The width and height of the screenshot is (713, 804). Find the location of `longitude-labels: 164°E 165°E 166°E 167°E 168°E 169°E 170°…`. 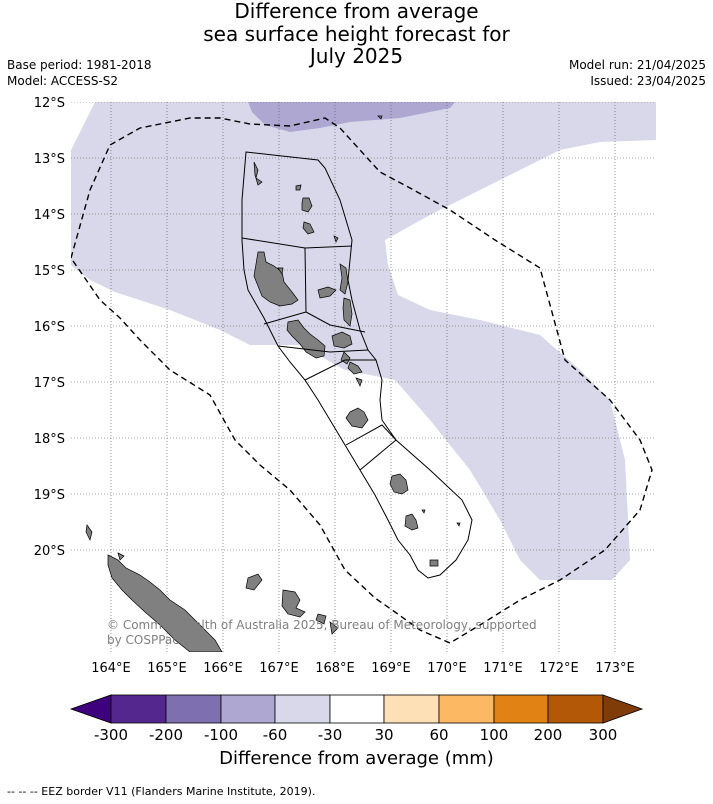

longitude-labels: 164°E 165°E 166°E 167°E 168°E 169°E 170°… is located at coordinates (363, 668).